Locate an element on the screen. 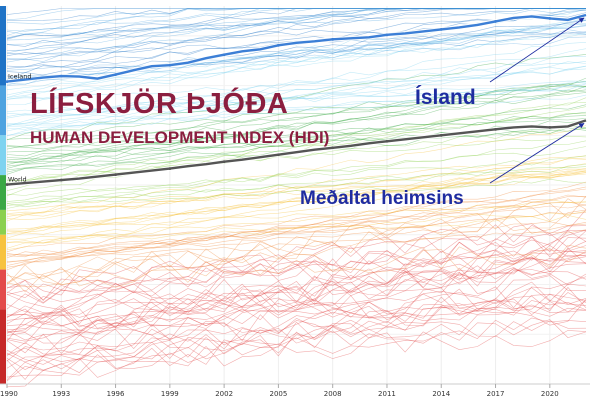 The image size is (590, 410). x-tick-label: 2008 is located at coordinates (333, 394).